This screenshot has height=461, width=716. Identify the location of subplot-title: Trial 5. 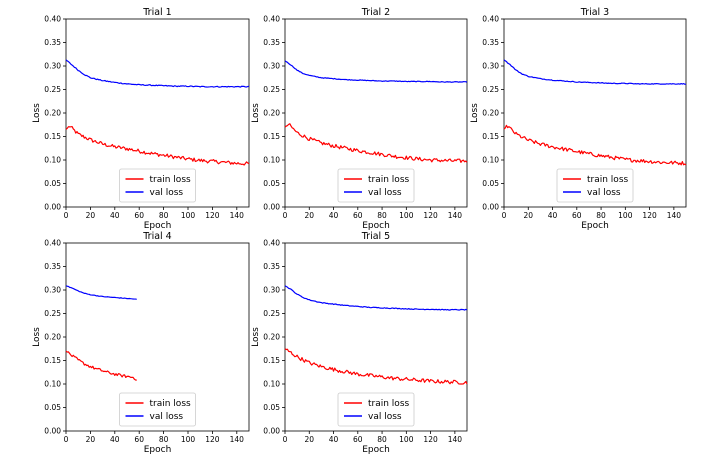
(375, 236).